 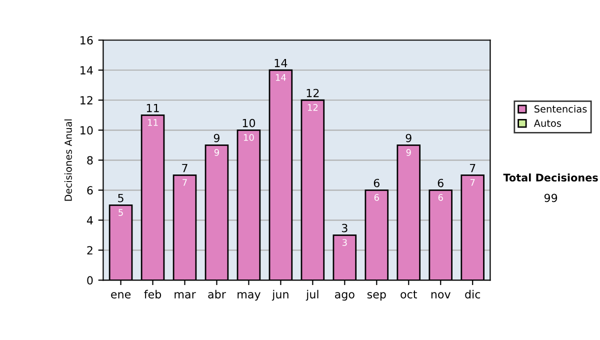 What do you see at coordinates (280, 295) in the screenshot?
I see `x-tick-label: jun` at bounding box center [280, 295].